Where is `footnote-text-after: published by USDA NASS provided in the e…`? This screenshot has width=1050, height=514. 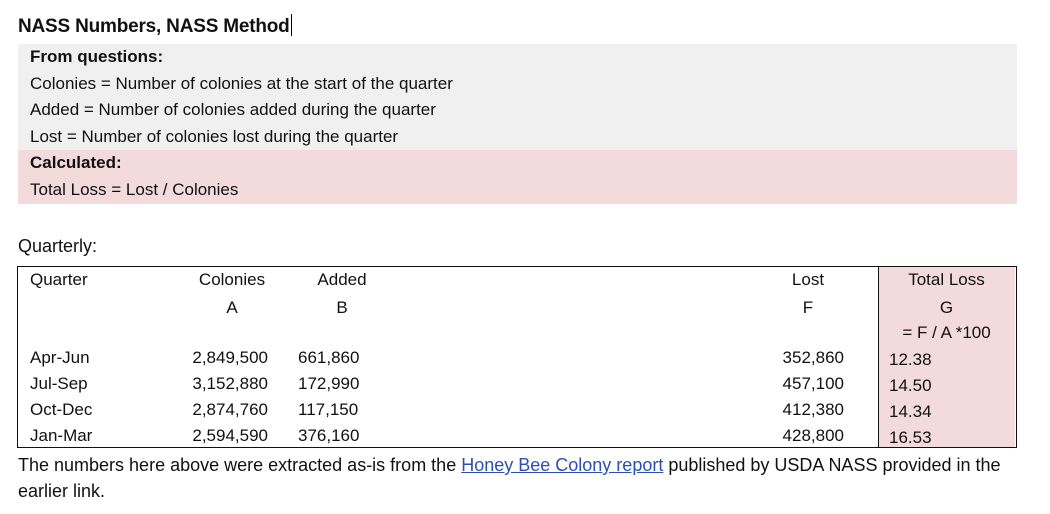
footnote-text-after: published by USDA NASS provided in the e… is located at coordinates (509, 478).